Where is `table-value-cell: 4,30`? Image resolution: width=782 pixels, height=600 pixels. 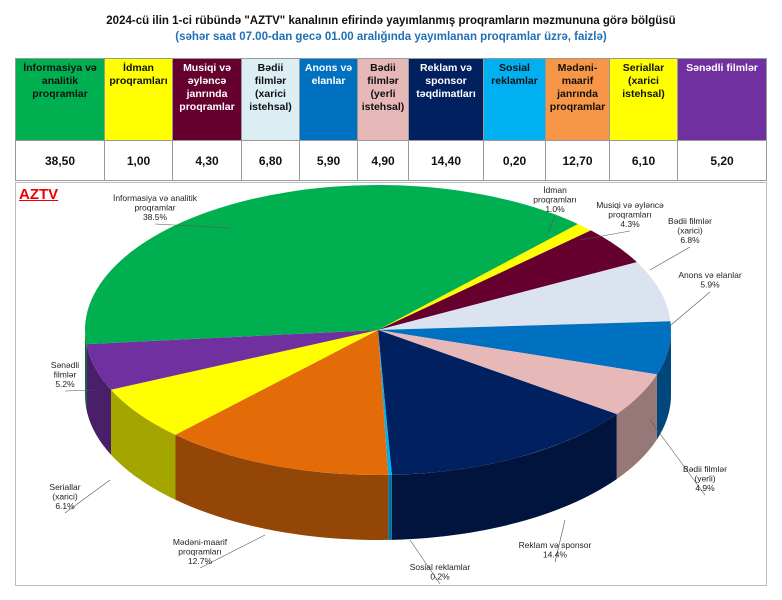 table-value-cell: 4,30 is located at coordinates (207, 160).